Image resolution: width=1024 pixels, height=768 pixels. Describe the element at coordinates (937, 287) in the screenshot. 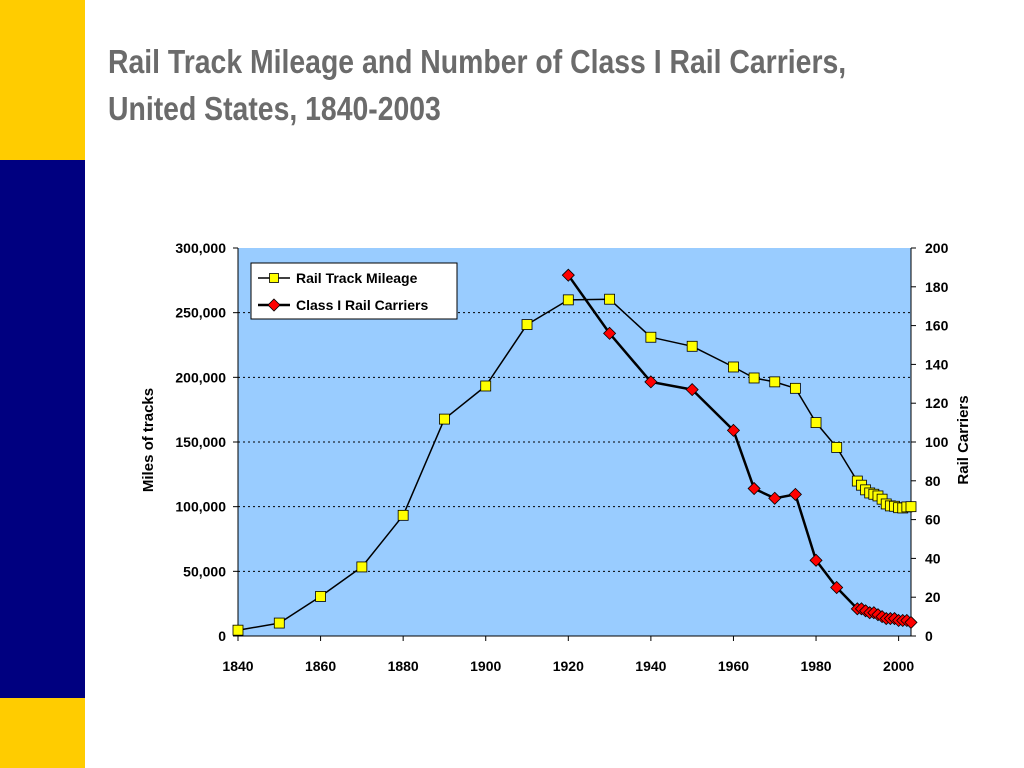

I see `y2-tick-label: 180` at that location.